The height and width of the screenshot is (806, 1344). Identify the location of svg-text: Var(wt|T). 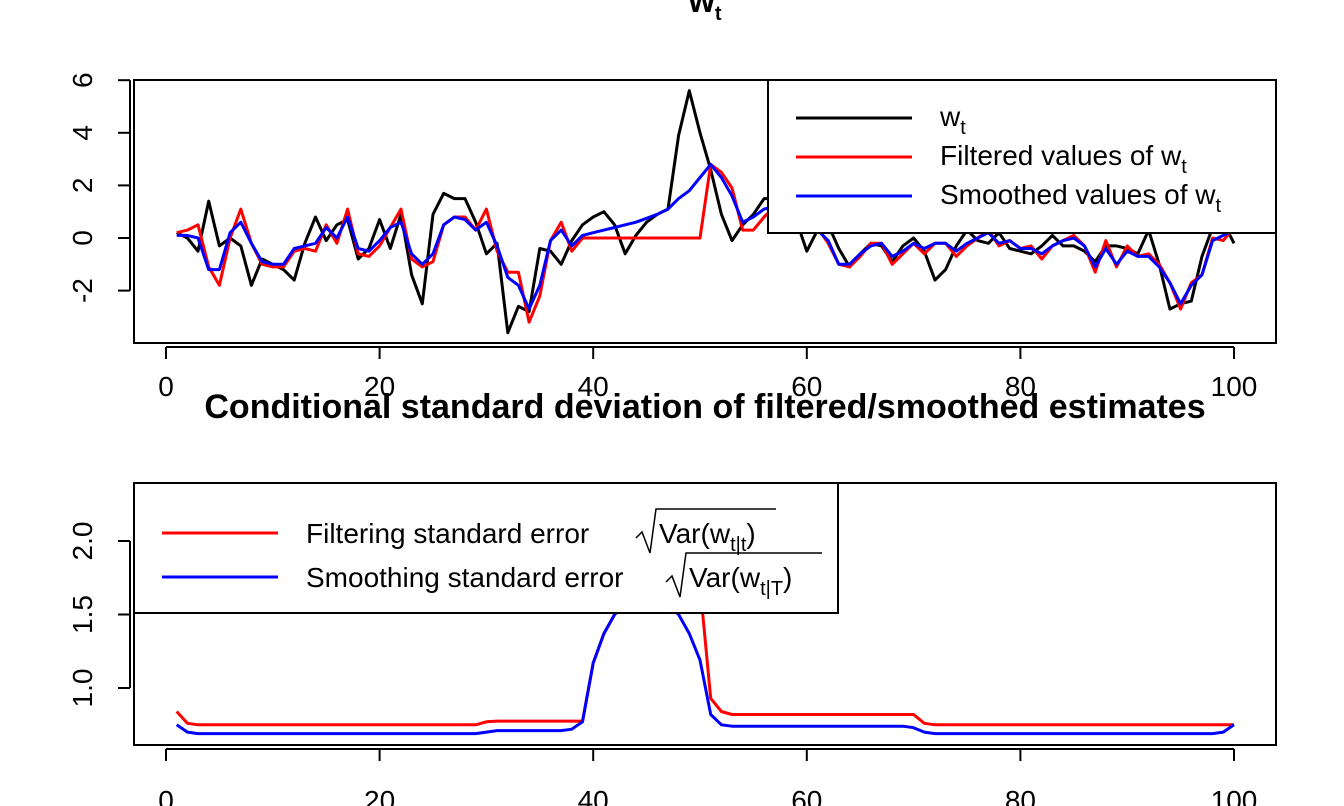
(740, 581).